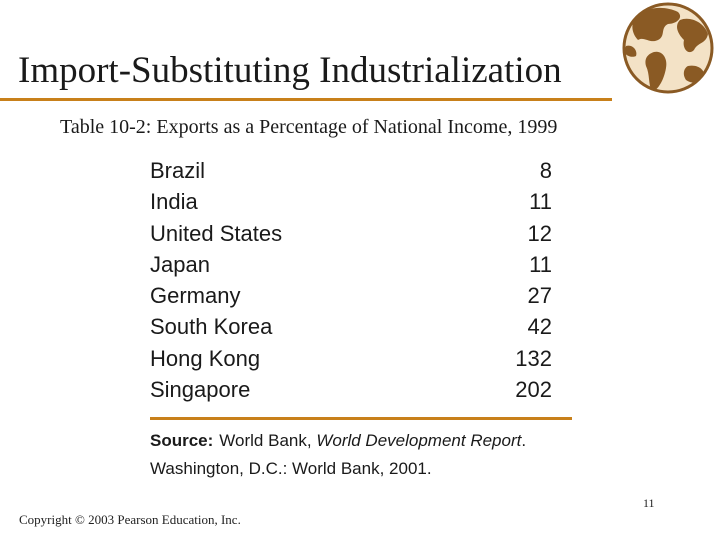 The image size is (720, 540). Describe the element at coordinates (351, 358) in the screenshot. I see `table-row: Hong Kong 132` at that location.